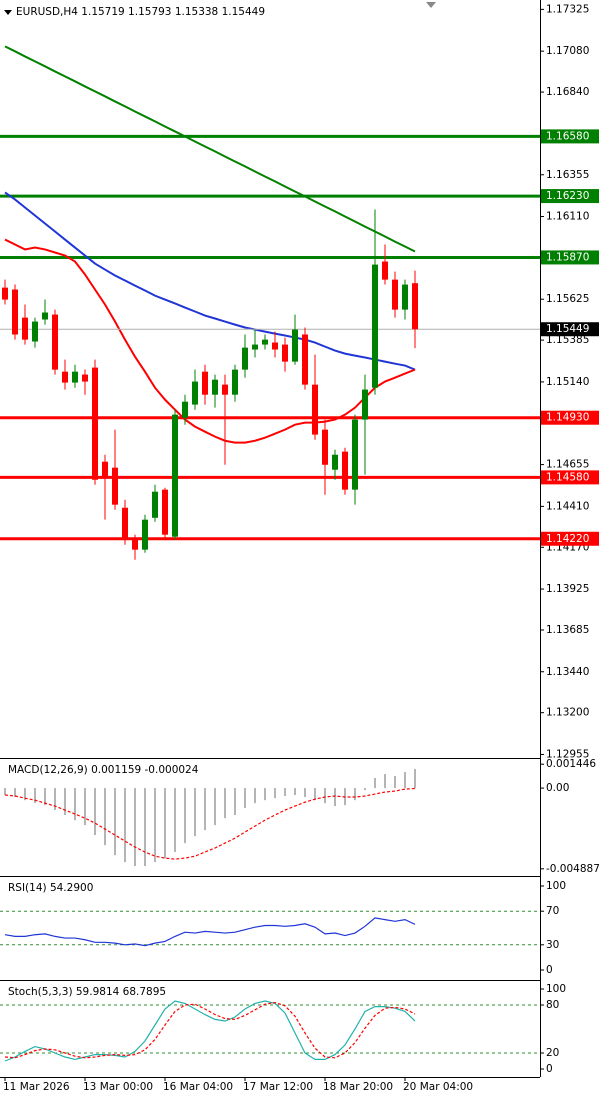  What do you see at coordinates (549, 1069) in the screenshot?
I see `y-tick-label: 0` at bounding box center [549, 1069].